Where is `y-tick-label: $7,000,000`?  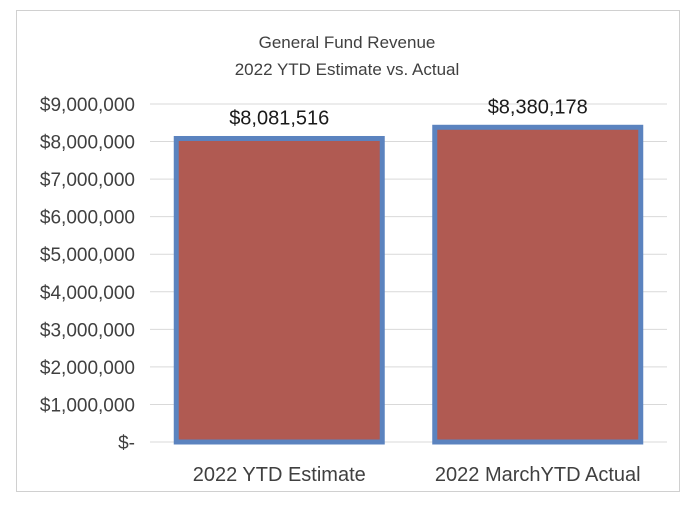
y-tick-label: $7,000,000 is located at coordinates (87, 180).